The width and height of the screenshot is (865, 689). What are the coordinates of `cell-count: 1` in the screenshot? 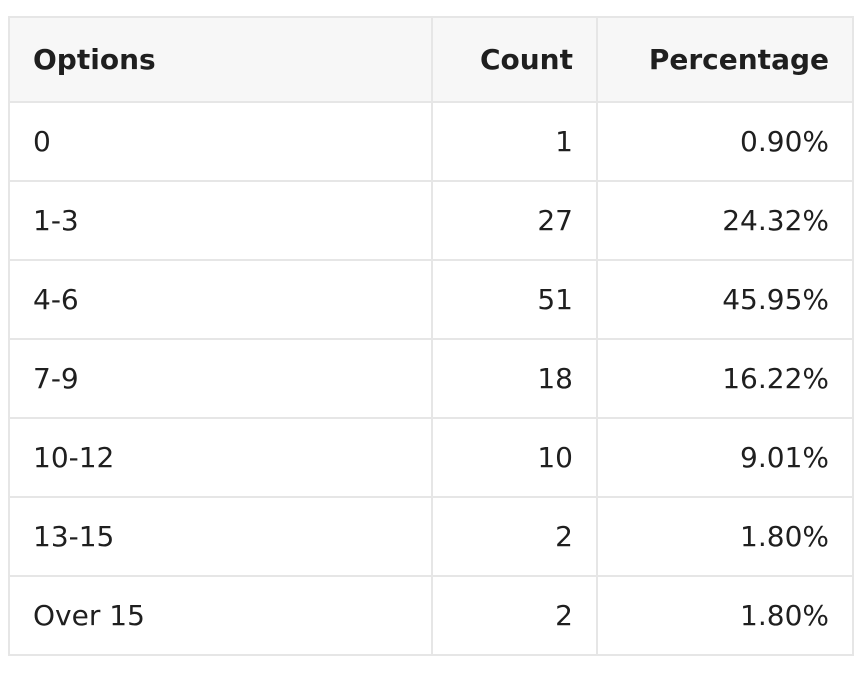 It's located at (514, 141).